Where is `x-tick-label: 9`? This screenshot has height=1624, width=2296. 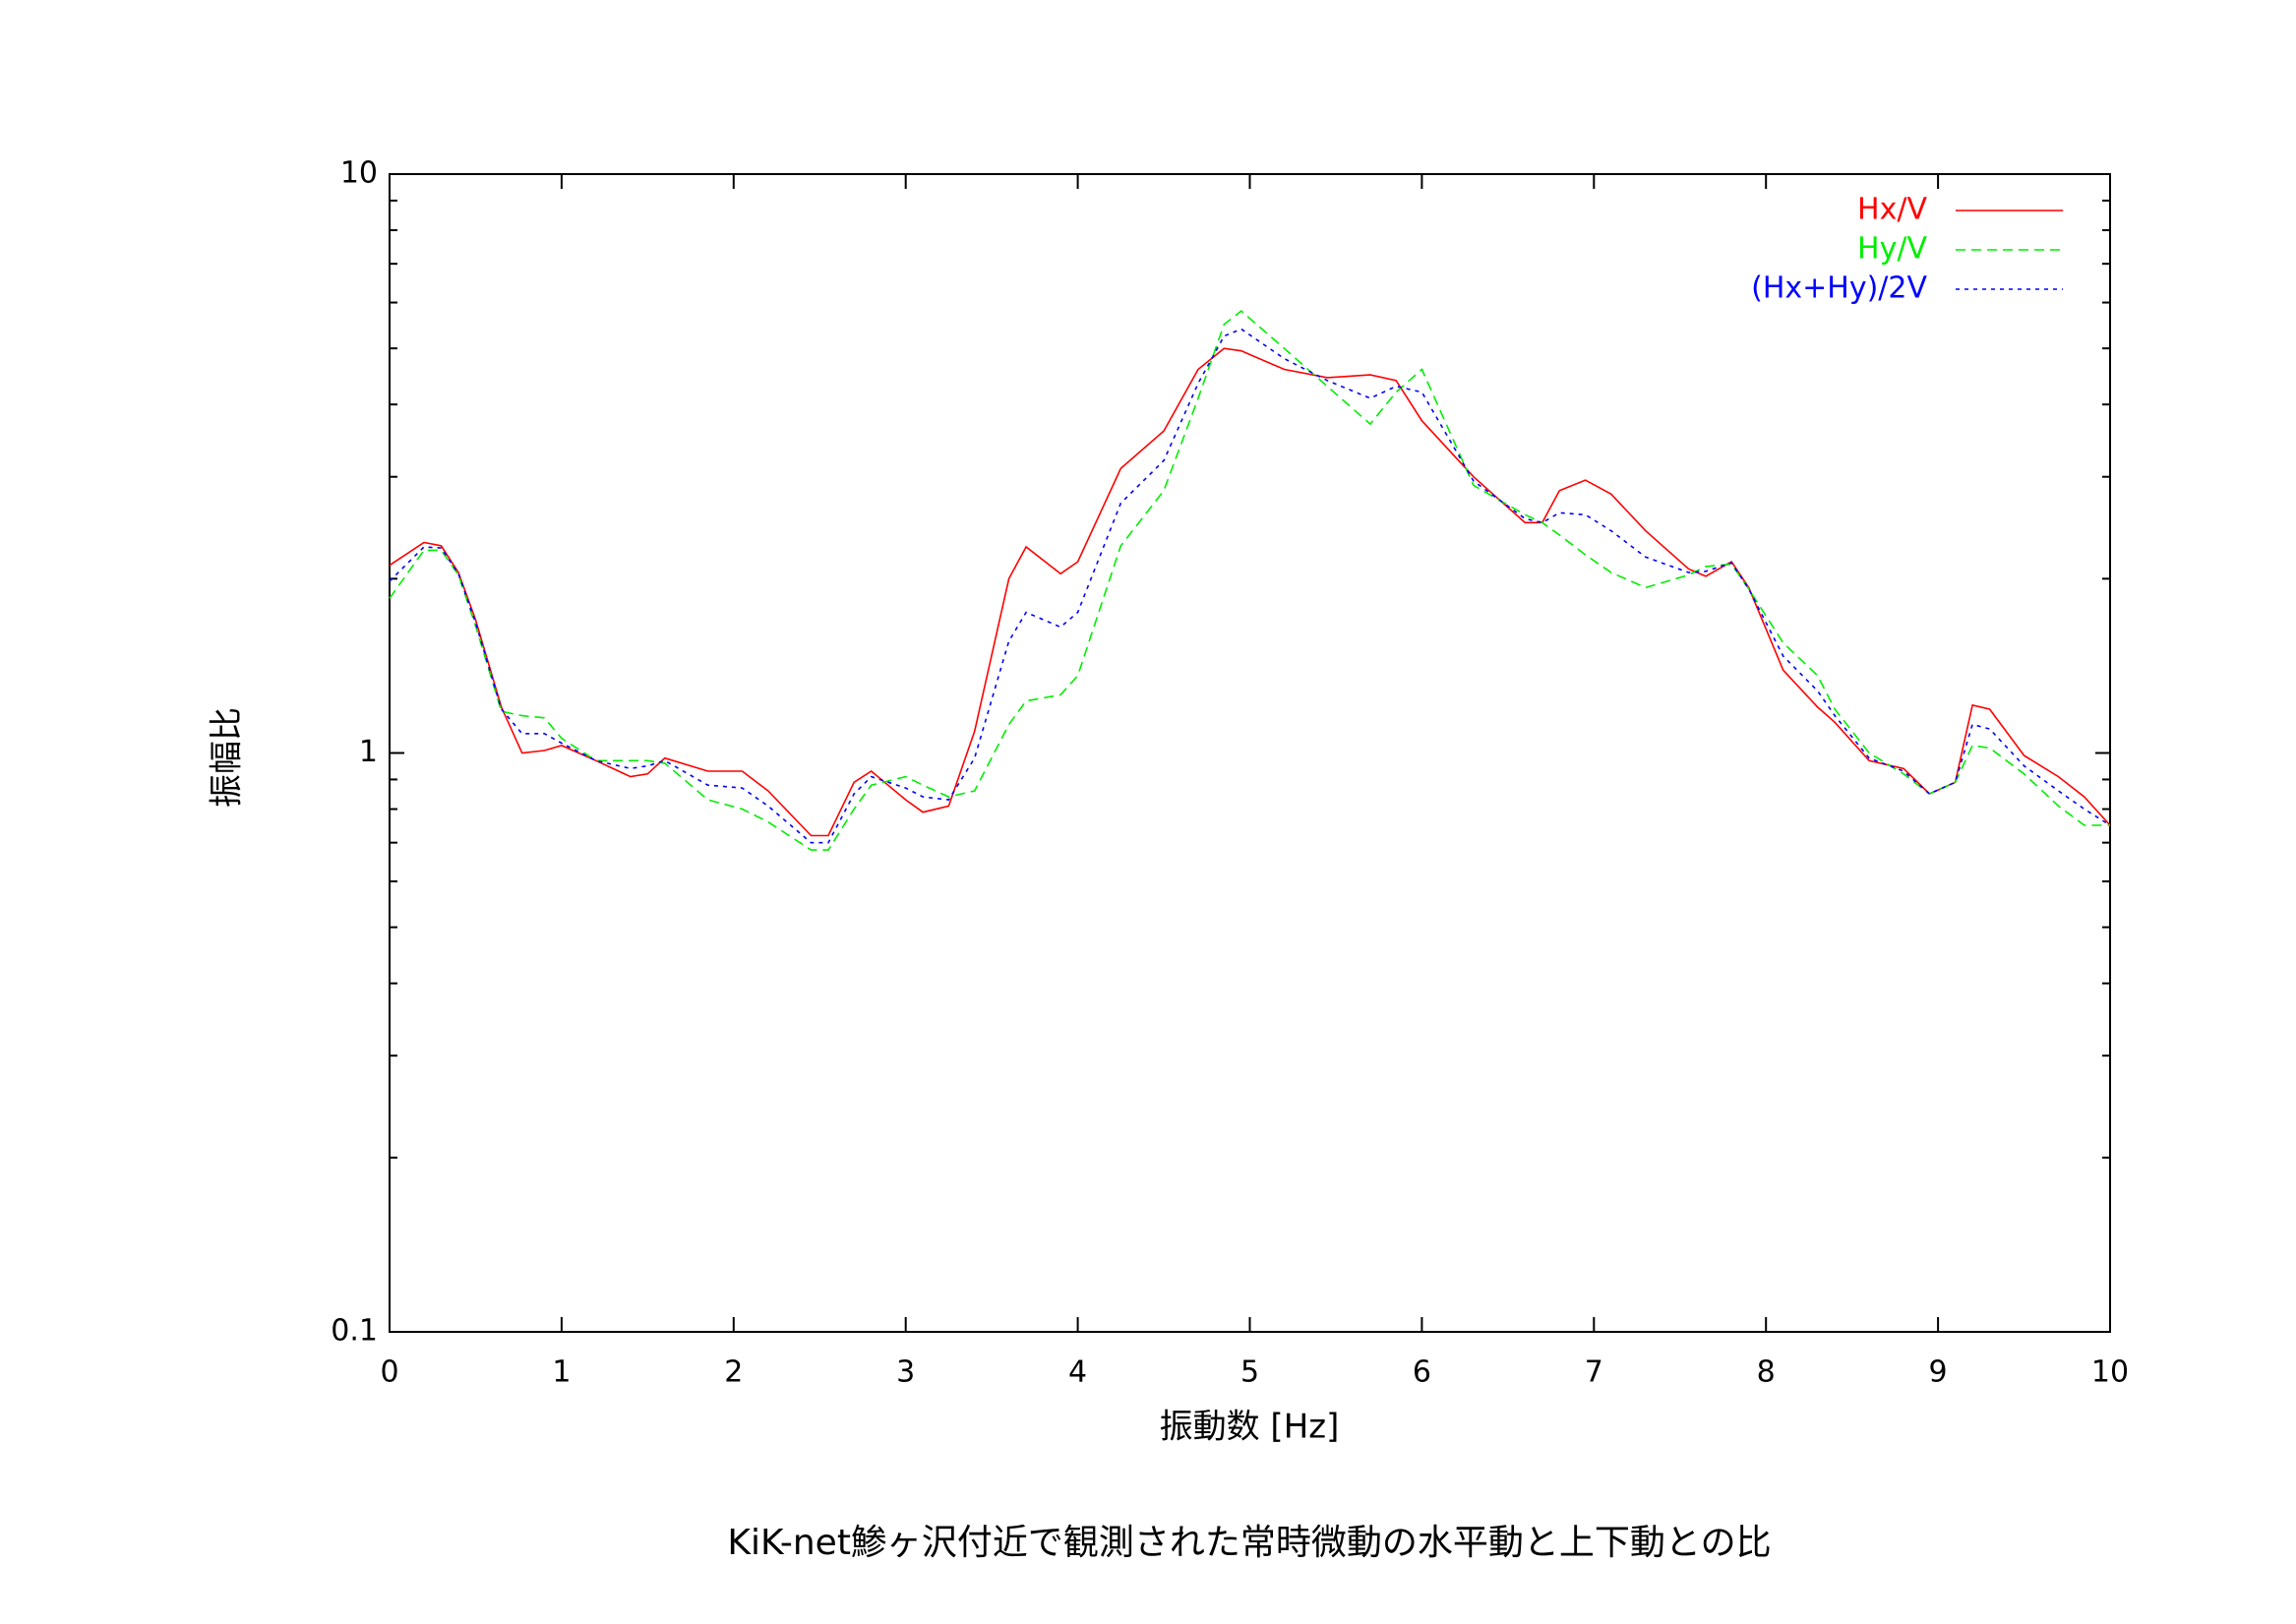
x-tick-label: 9 is located at coordinates (1938, 1372).